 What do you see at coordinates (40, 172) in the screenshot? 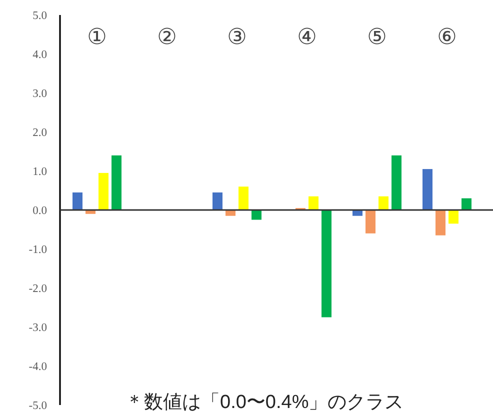
I see `y-tick-label: 1.0` at bounding box center [40, 172].